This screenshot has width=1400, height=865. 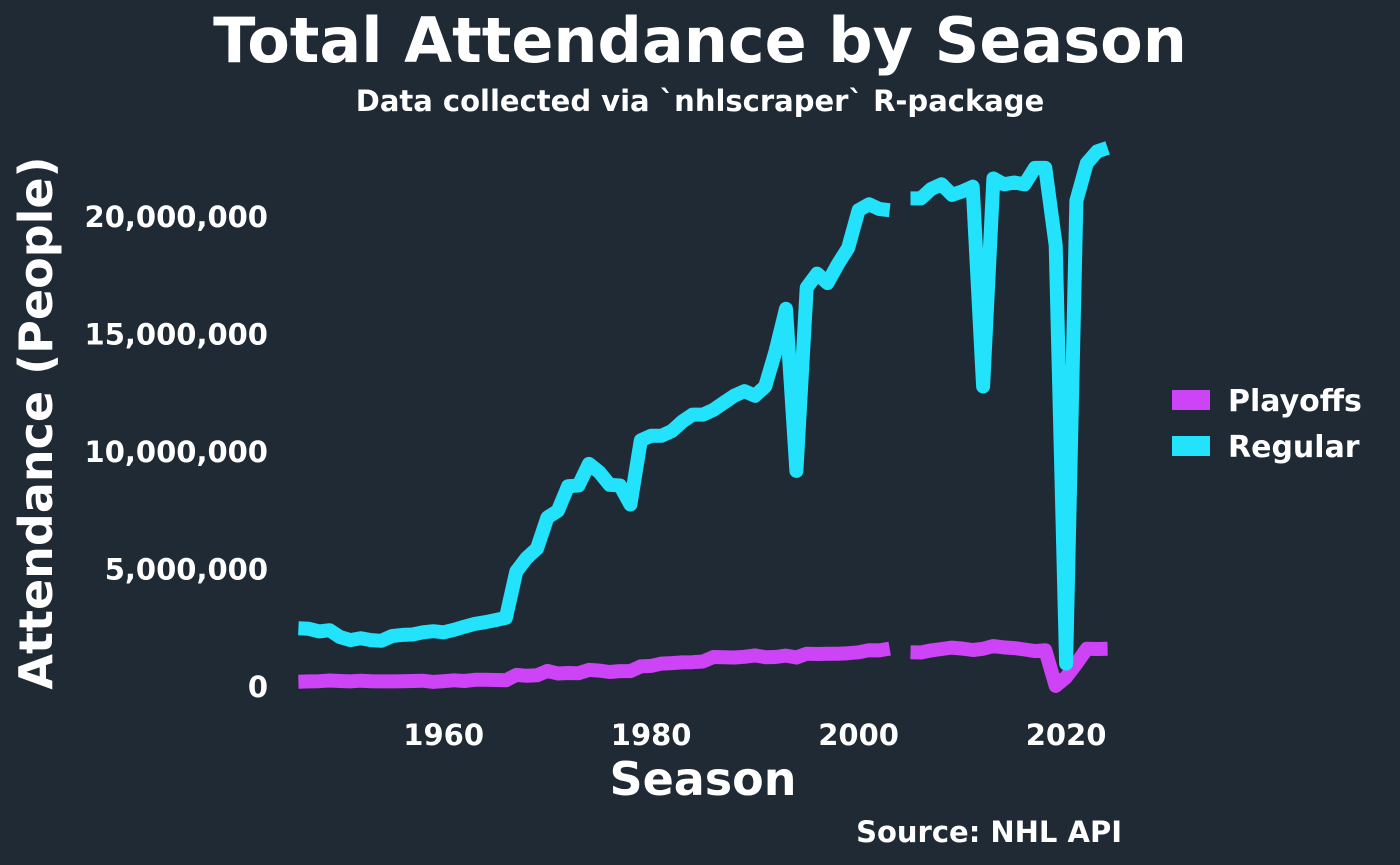 What do you see at coordinates (700, 40) in the screenshot?
I see `chart-title: Total Attendance by Season` at bounding box center [700, 40].